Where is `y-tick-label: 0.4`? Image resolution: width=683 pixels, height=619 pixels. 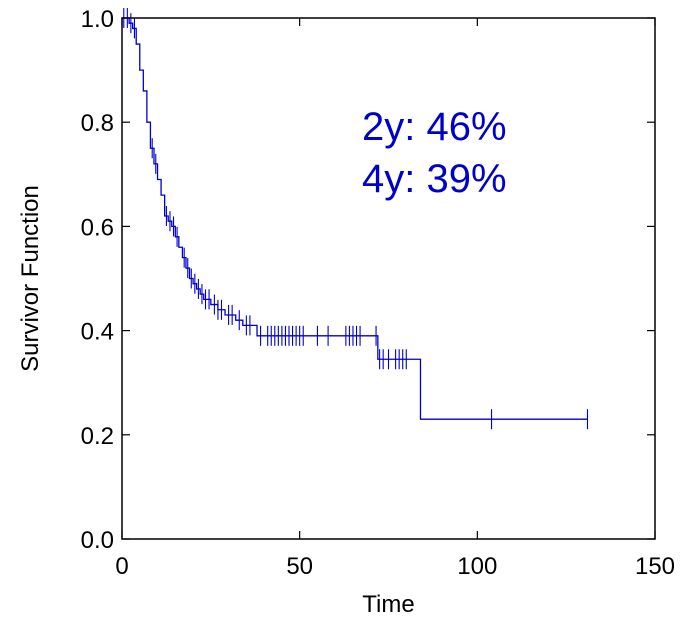 y-tick-label: 0.4 is located at coordinates (97, 332).